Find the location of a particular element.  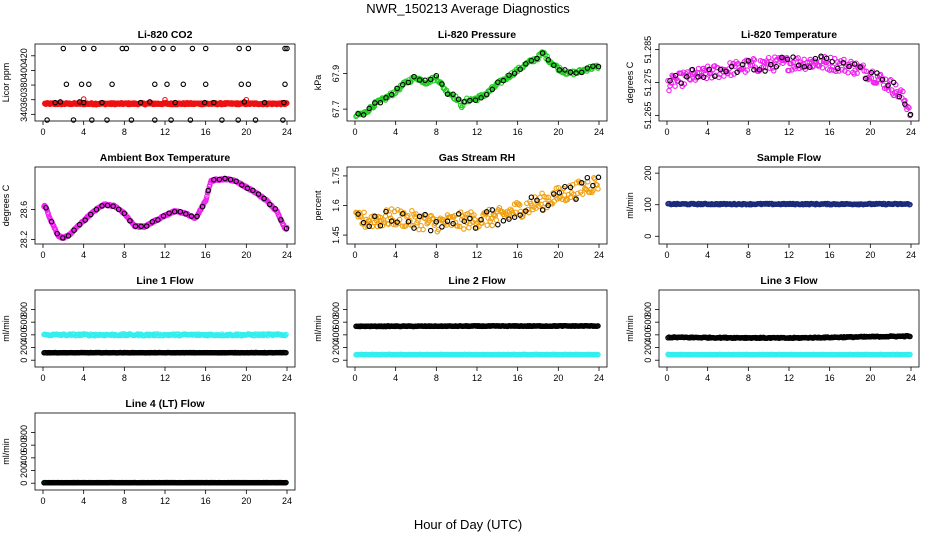

y-tick-label: 800 is located at coordinates (24, 432).